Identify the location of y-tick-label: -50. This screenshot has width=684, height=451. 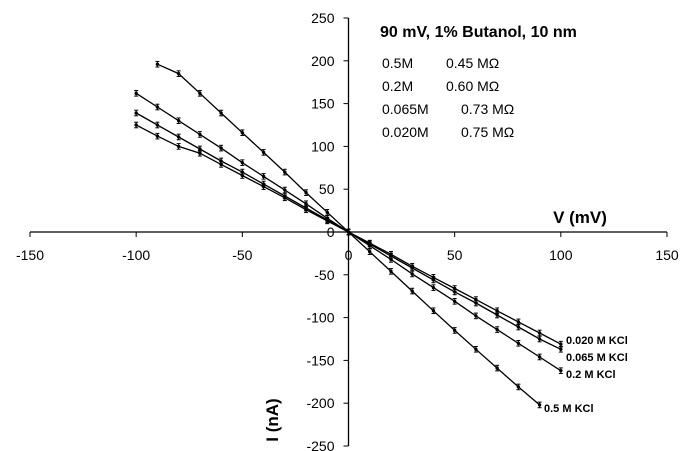
(324, 275).